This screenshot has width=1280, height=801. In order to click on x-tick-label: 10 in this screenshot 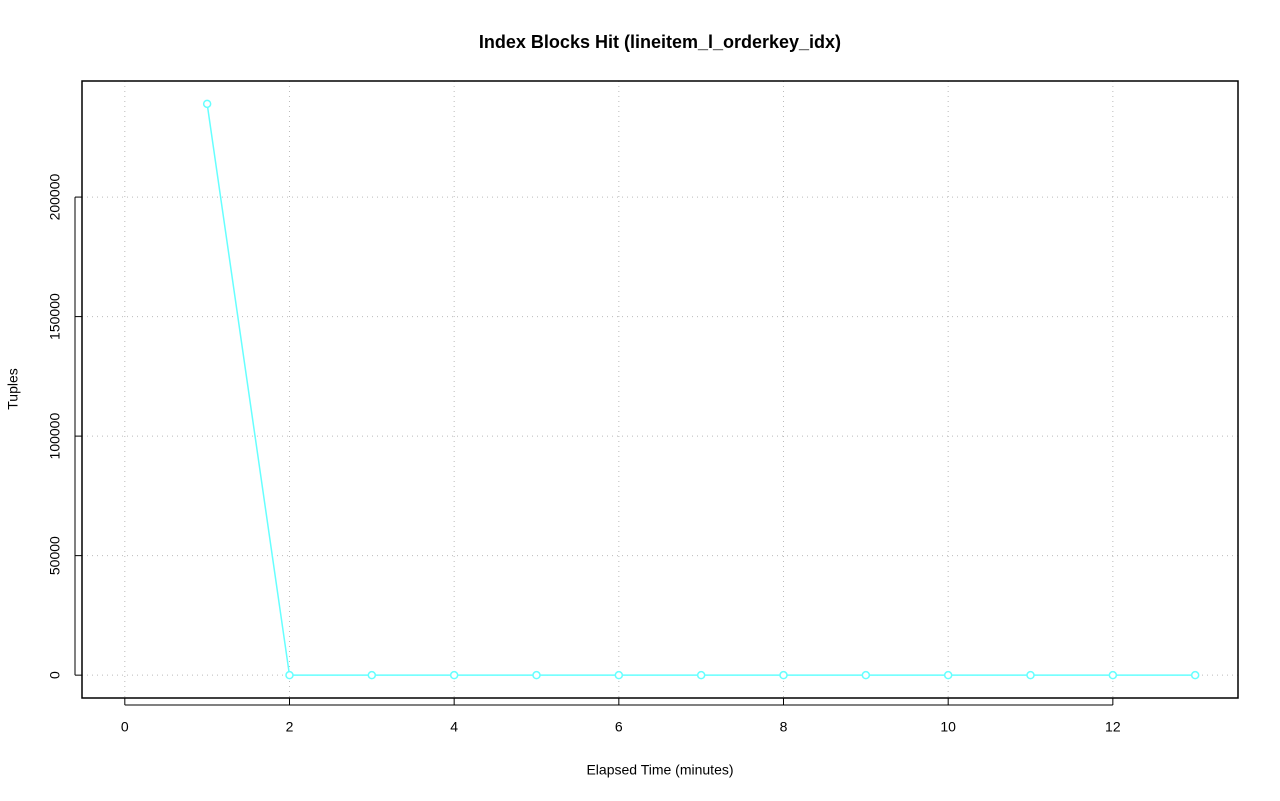, I will do `click(948, 727)`.